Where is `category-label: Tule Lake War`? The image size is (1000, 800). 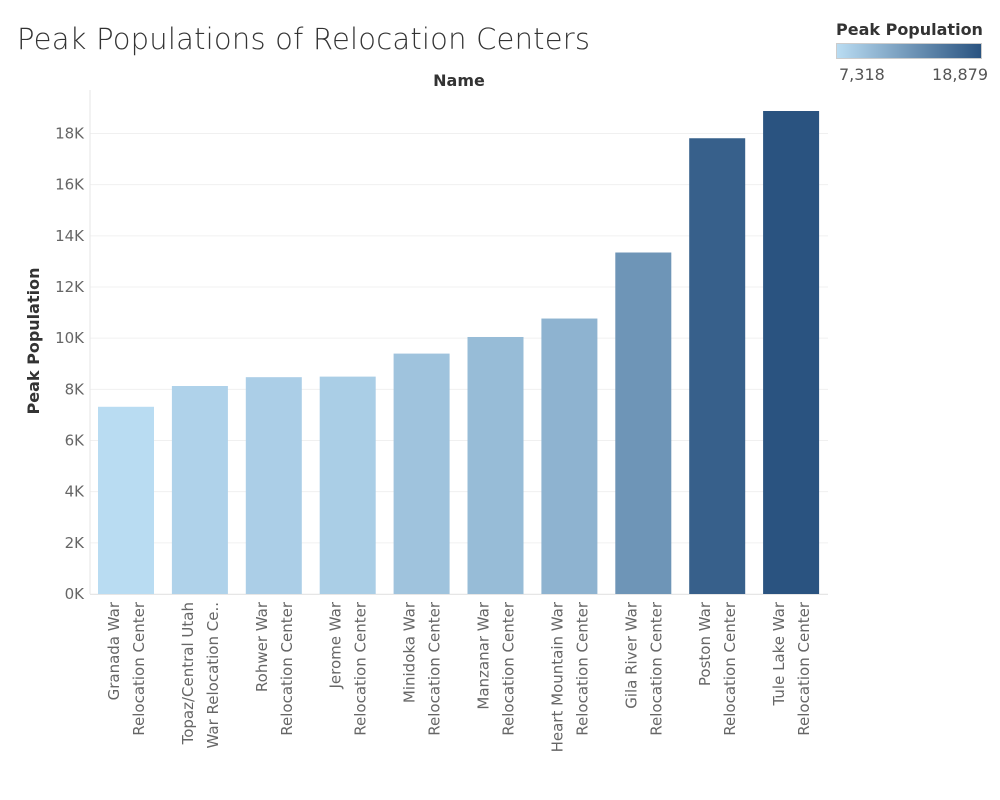 category-label: Tule Lake War is located at coordinates (779, 653).